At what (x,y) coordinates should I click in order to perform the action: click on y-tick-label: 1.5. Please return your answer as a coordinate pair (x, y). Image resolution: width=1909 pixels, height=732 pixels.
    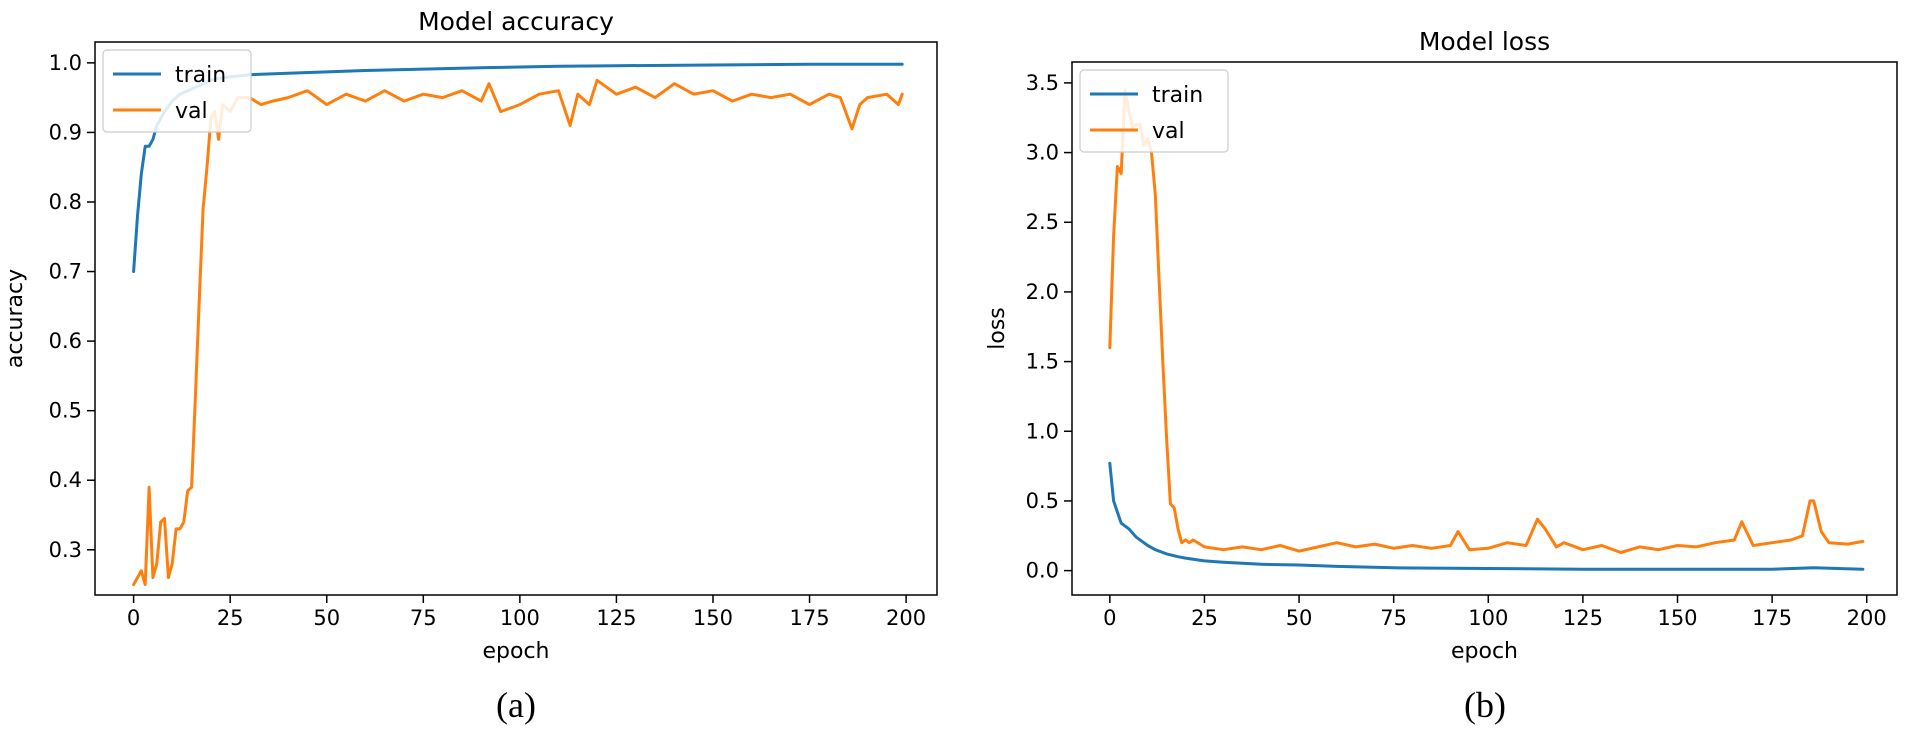
    Looking at the image, I should click on (1042, 362).